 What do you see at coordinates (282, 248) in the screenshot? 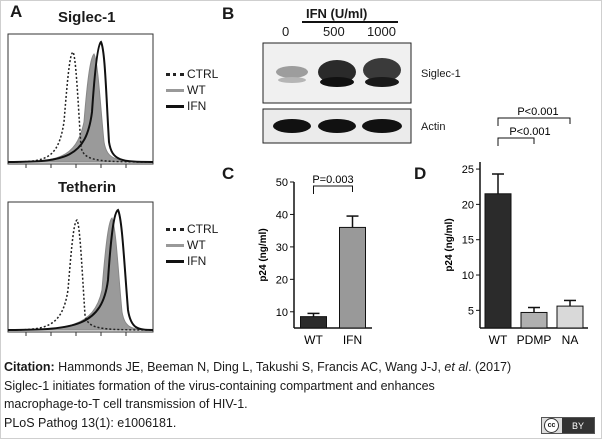
I see `y-tick-label: 30` at bounding box center [282, 248].